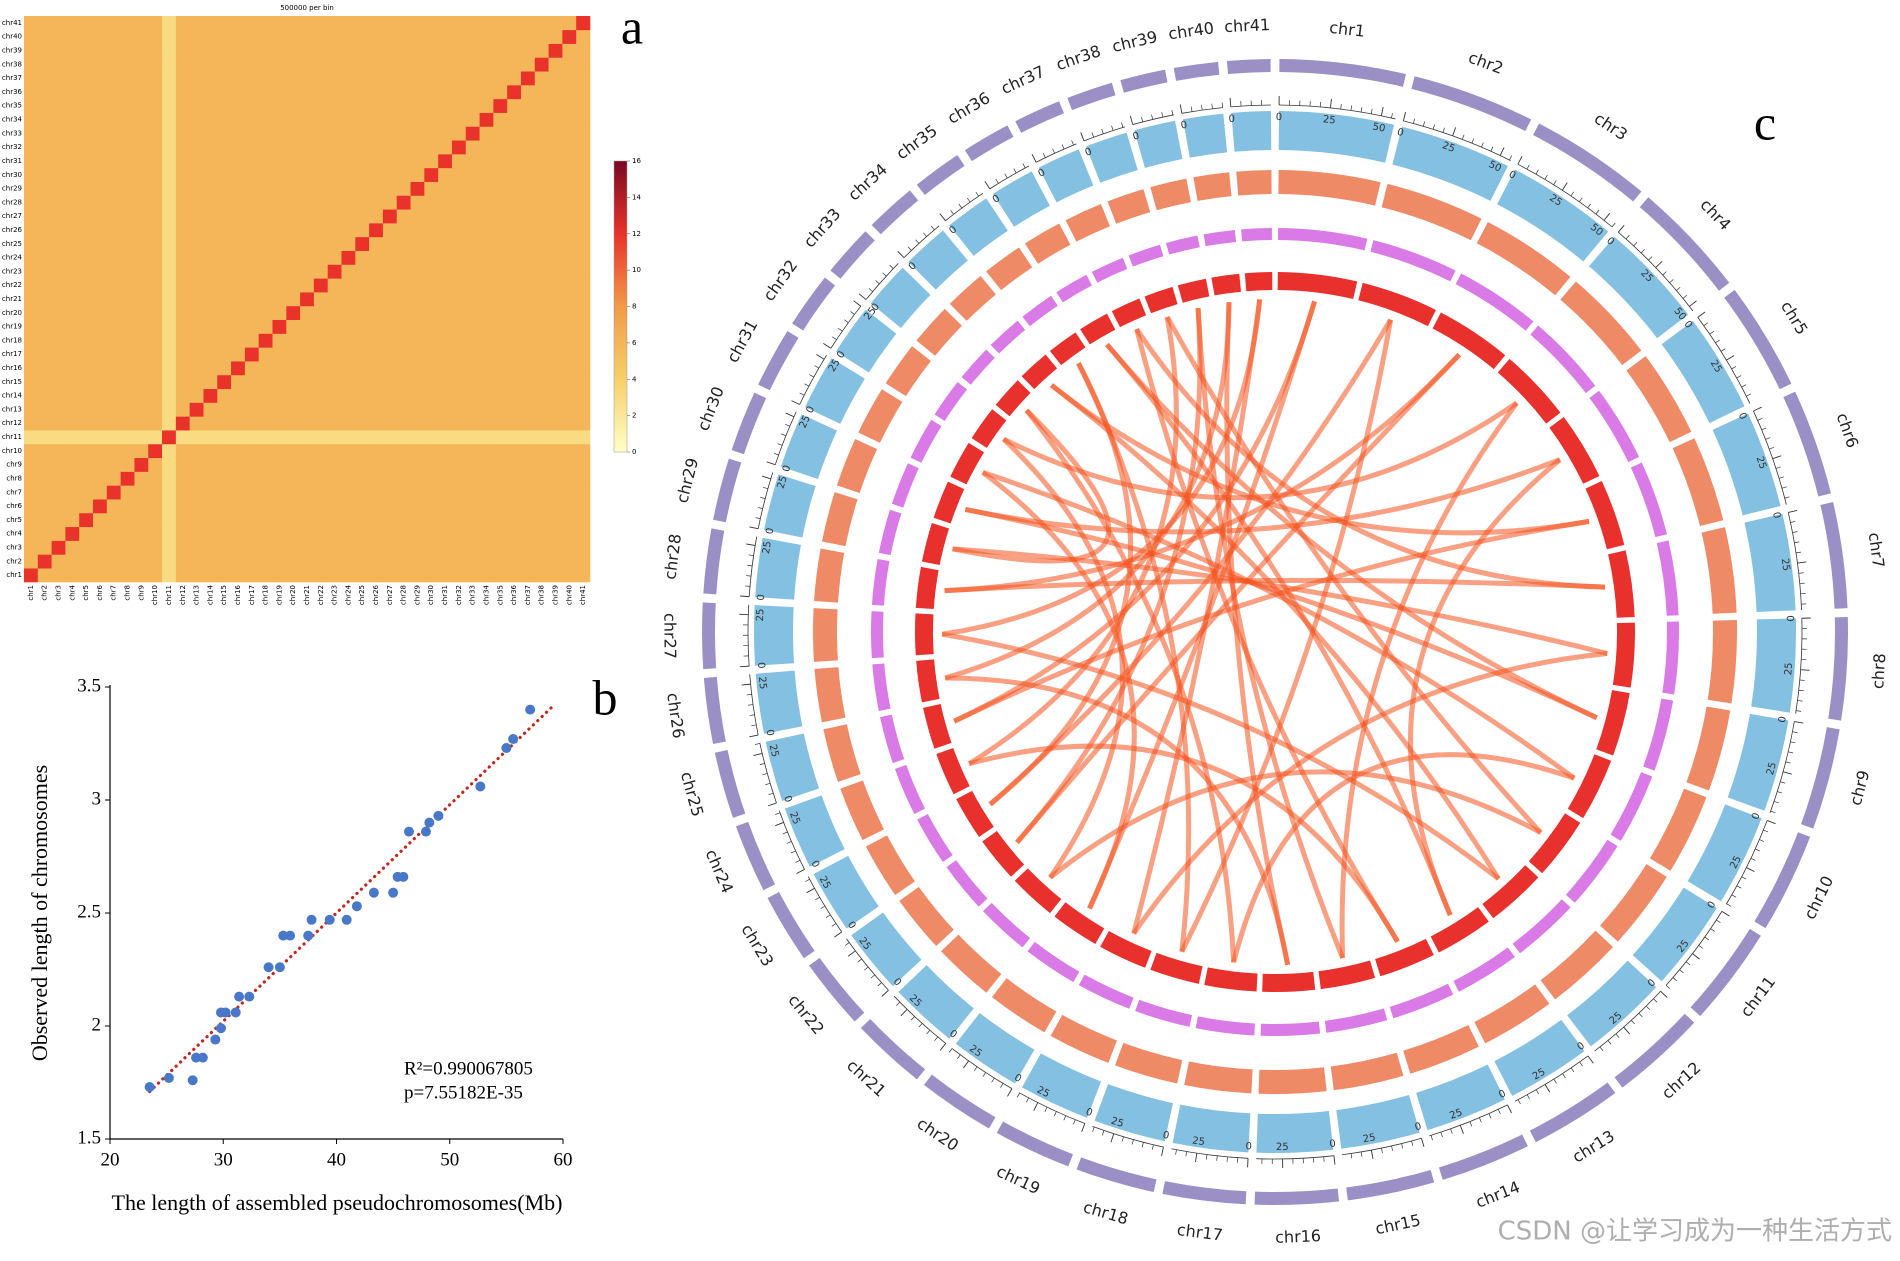  What do you see at coordinates (459, 595) in the screenshot?
I see `x-tick-label: chr32` at bounding box center [459, 595].